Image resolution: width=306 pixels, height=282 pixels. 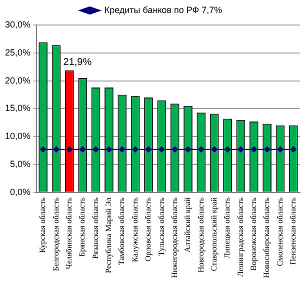 What do you see at coordinates (95, 228) in the screenshot?
I see `x-tick-label: Рязанская область` at bounding box center [95, 228].